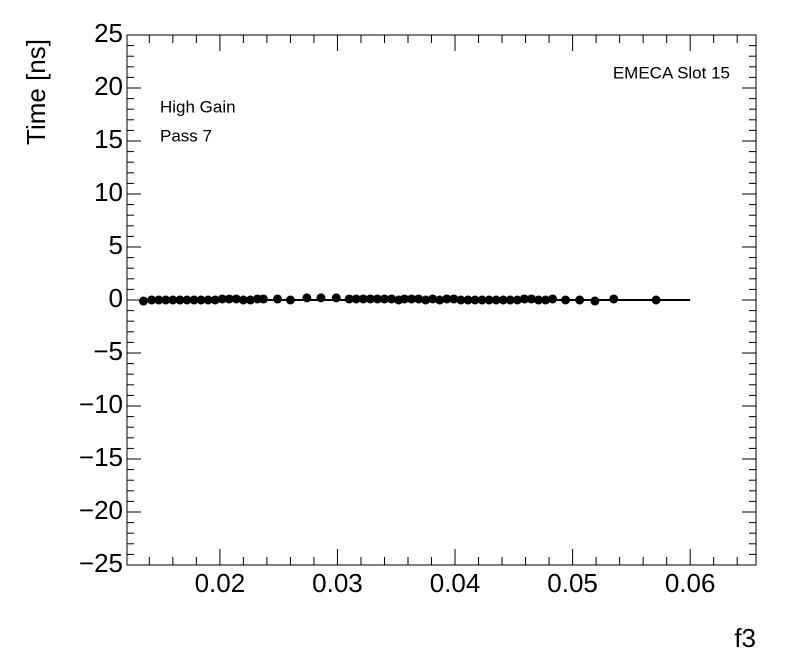  Describe the element at coordinates (36, 92) in the screenshot. I see `y-axis-title: Time [ns]` at that location.